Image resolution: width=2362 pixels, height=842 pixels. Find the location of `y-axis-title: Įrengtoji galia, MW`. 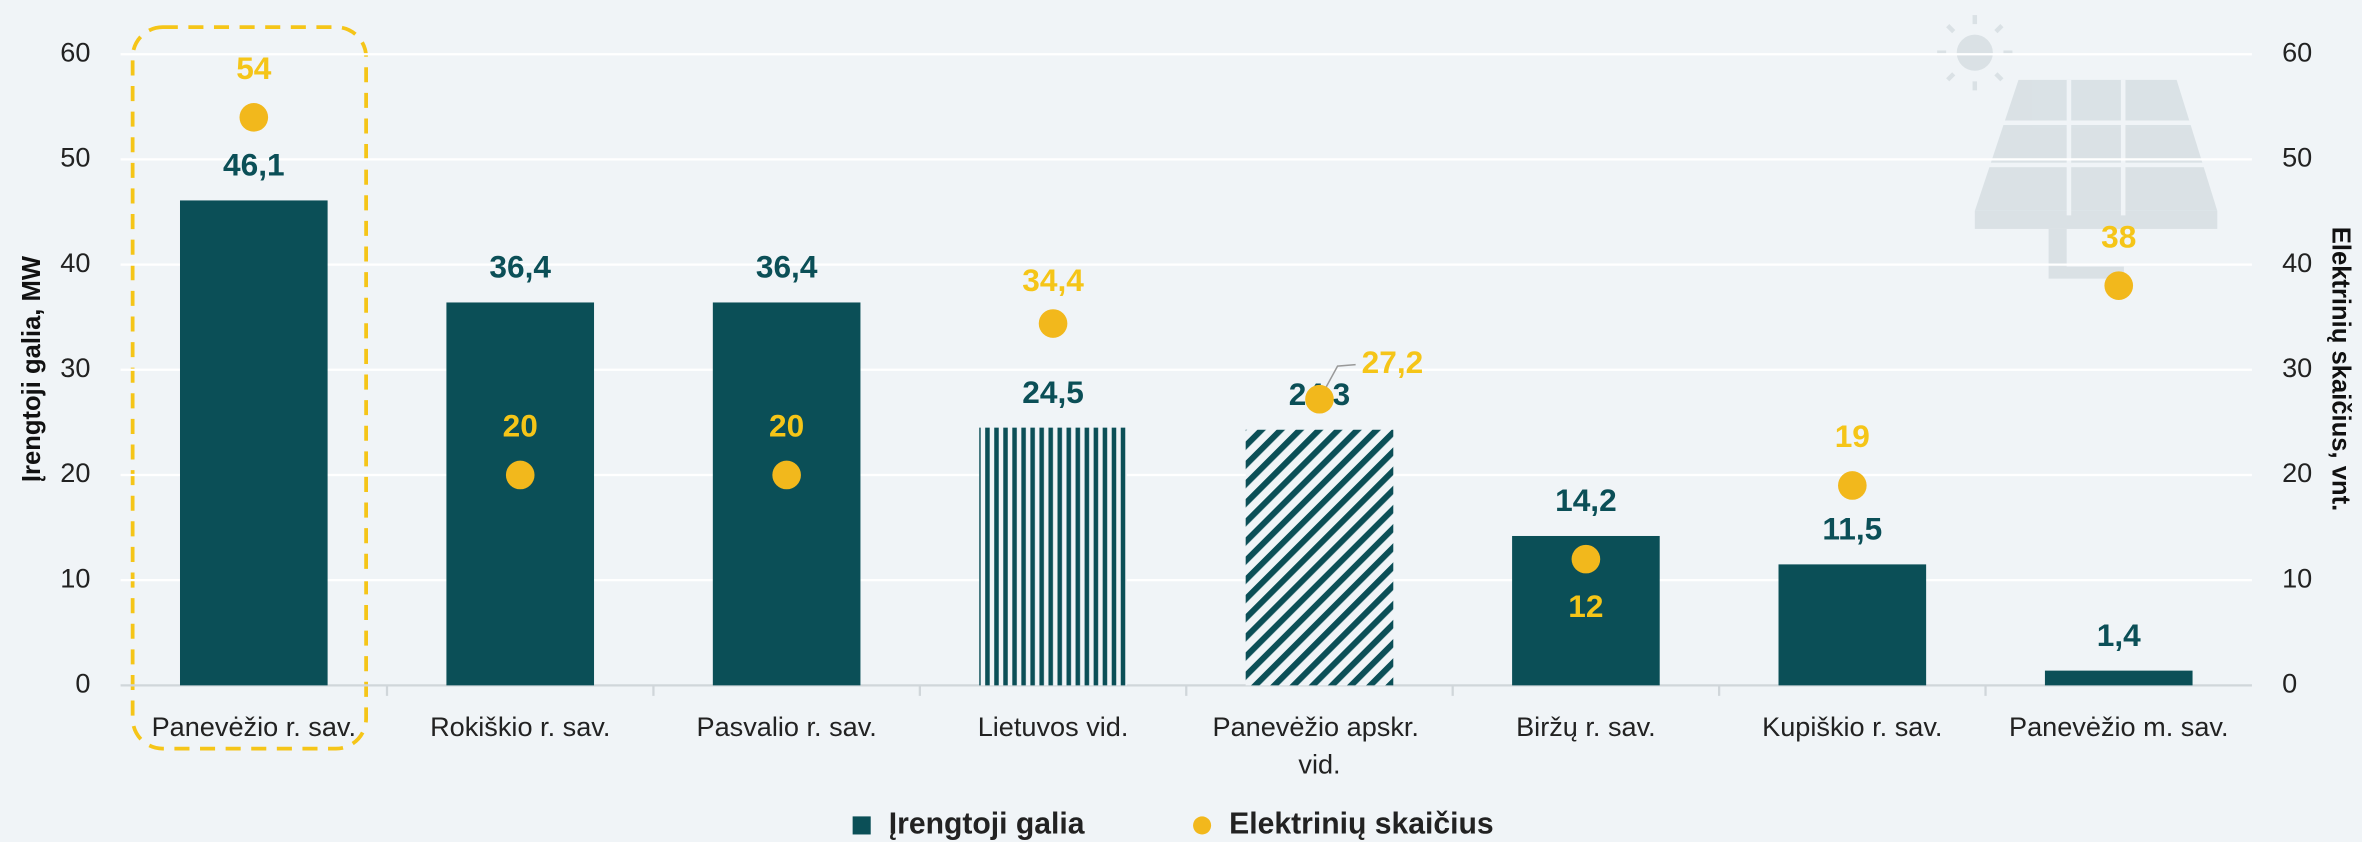

y-axis-title: Įrengtoji galia, MW is located at coordinates (32, 368).